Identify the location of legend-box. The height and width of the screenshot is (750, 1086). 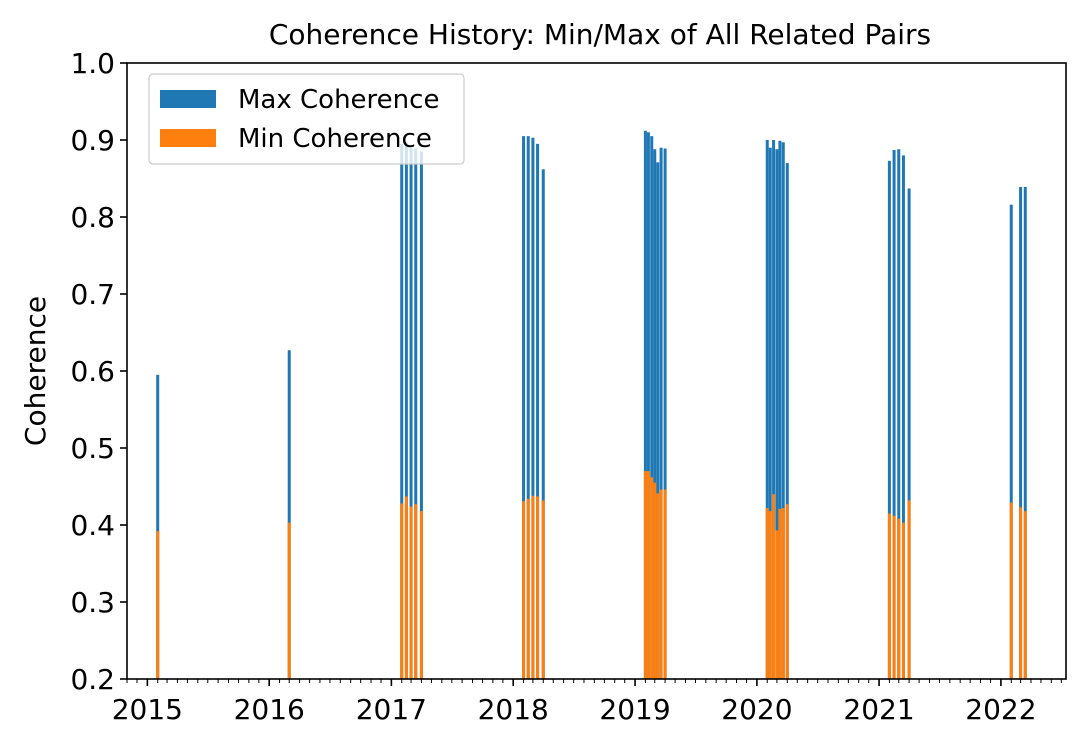
(306, 119).